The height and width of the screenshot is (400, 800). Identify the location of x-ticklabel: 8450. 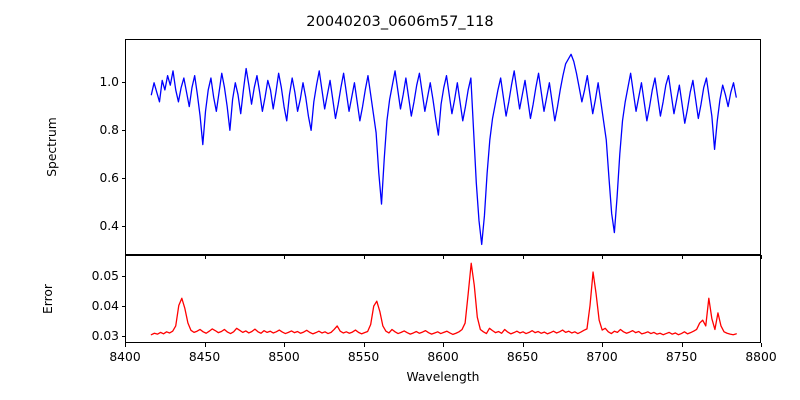
(204, 357).